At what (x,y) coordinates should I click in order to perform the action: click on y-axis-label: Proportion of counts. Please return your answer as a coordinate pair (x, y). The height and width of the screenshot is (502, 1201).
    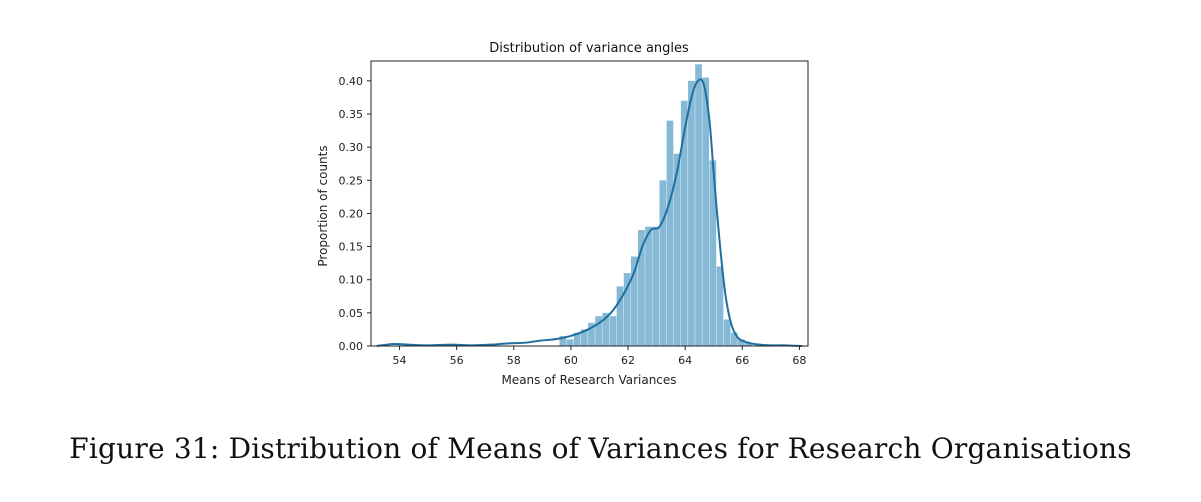
    Looking at the image, I should click on (323, 205).